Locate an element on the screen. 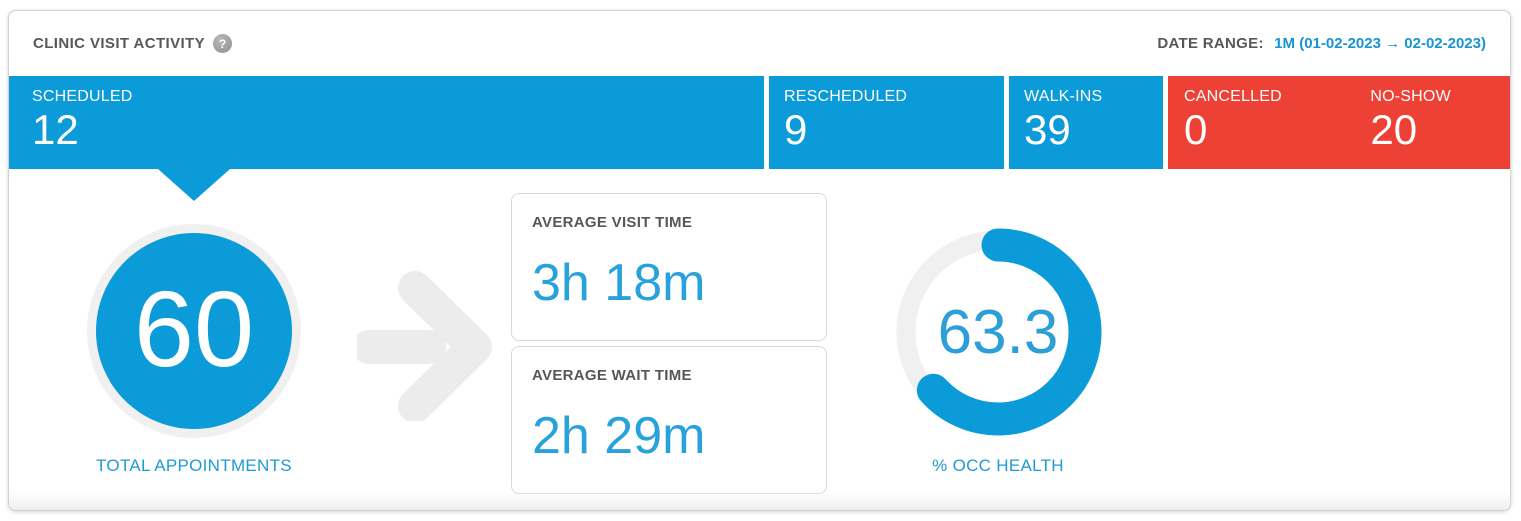  occ-health-label: % OCC HEALTH is located at coordinates (998, 465).